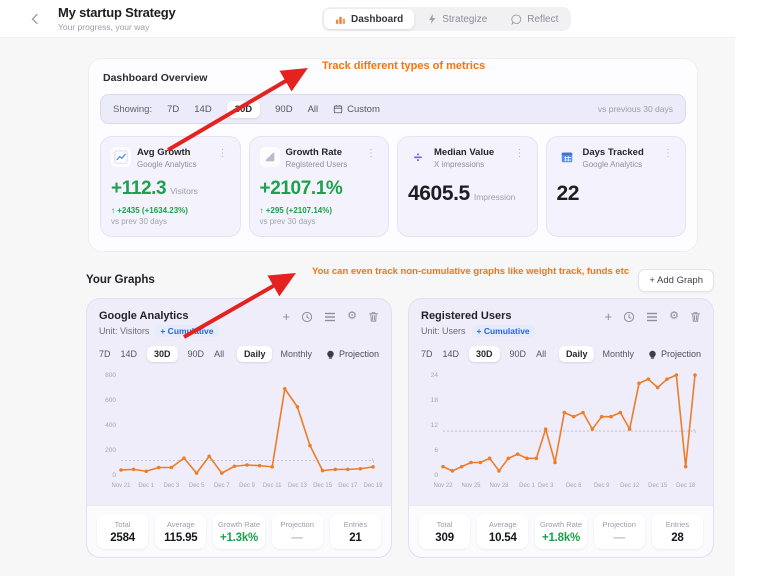  What do you see at coordinates (435, 425) in the screenshot?
I see `svg-text: 12` at bounding box center [435, 425].